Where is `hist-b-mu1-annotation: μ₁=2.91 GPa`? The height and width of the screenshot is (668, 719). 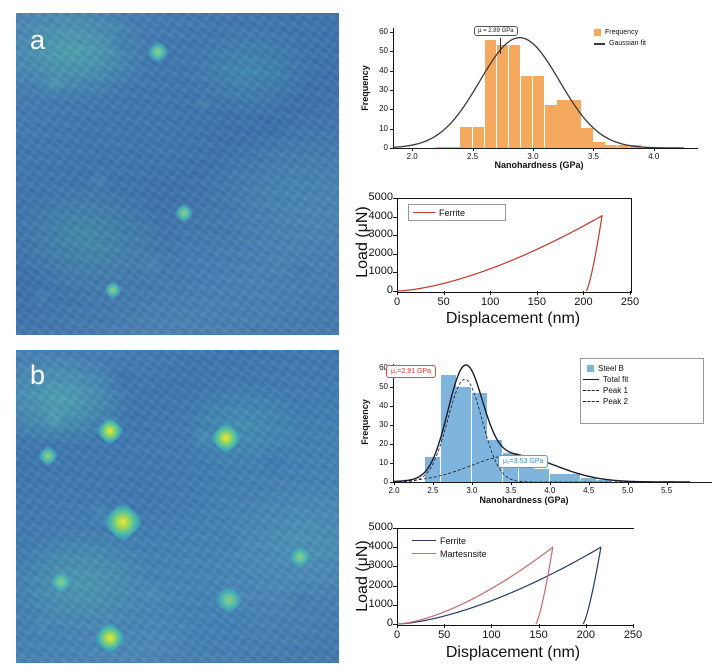
hist-b-mu1-annotation: μ₁=2.91 GPa is located at coordinates (411, 371).